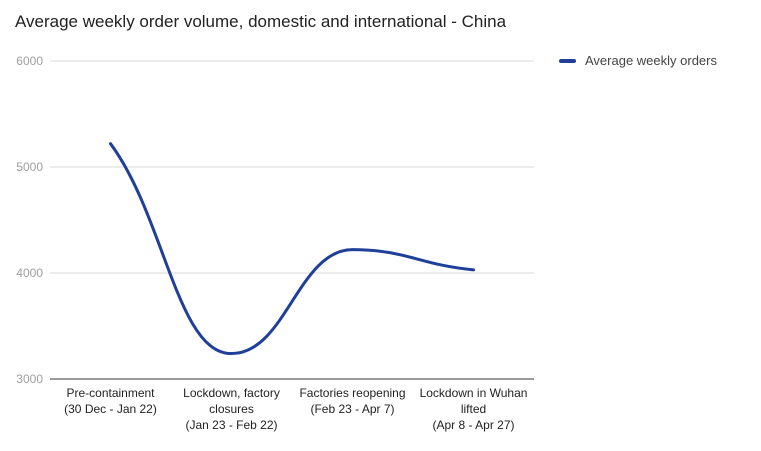 This screenshot has height=451, width=761. I want to click on legend-label: Average weekly orders, so click(651, 60).